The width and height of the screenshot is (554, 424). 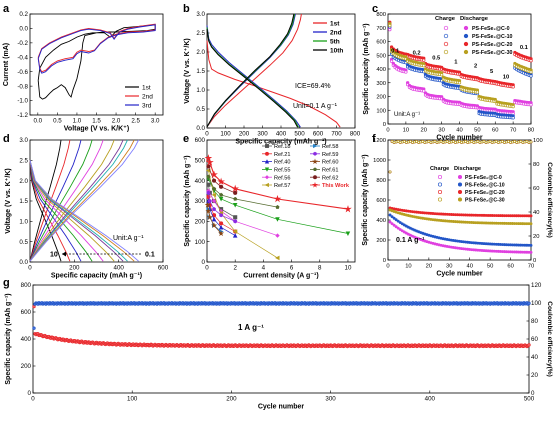 What do you see at coordinates (38, 121) in the screenshot?
I see `x-tick-label: 0.0` at bounding box center [38, 121].